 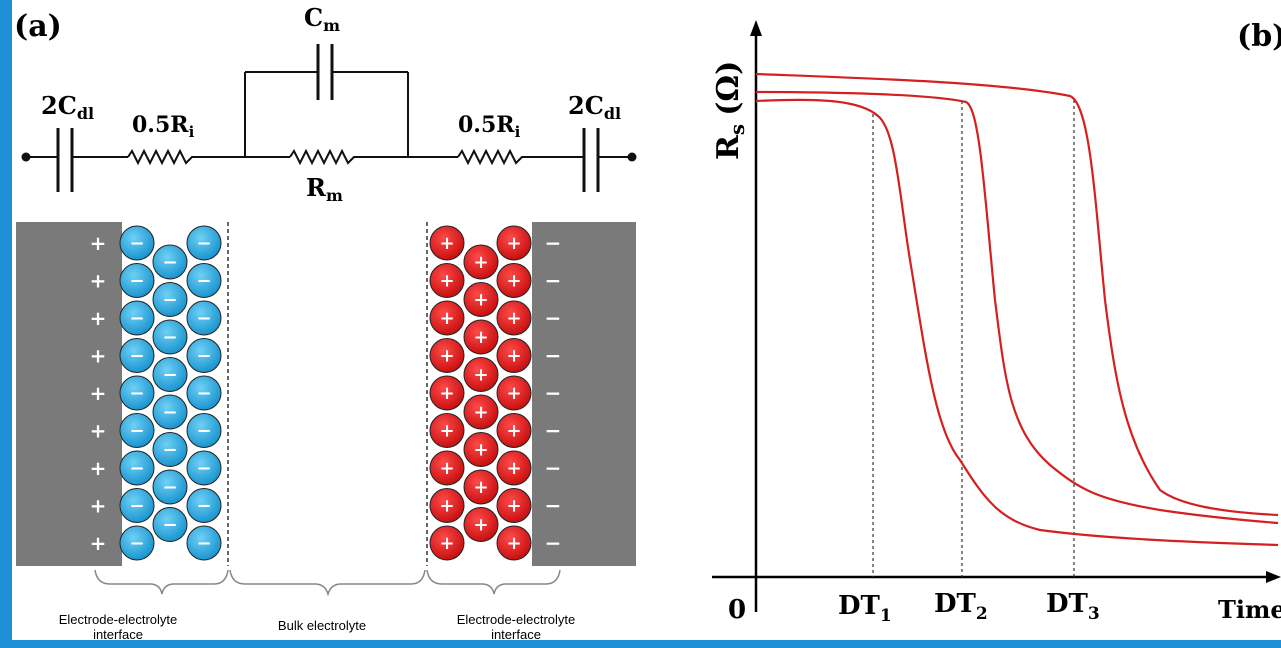 What do you see at coordinates (327, 583) in the screenshot?
I see `region-braces` at bounding box center [327, 583].